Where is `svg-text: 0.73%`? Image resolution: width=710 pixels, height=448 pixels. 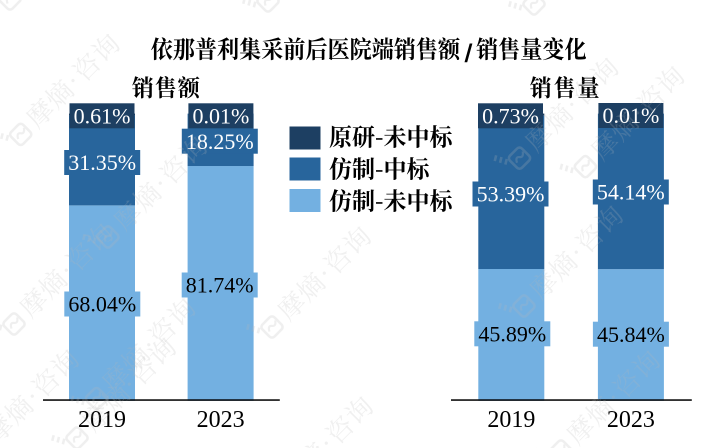
svg-text: 0.73% is located at coordinates (510, 115).